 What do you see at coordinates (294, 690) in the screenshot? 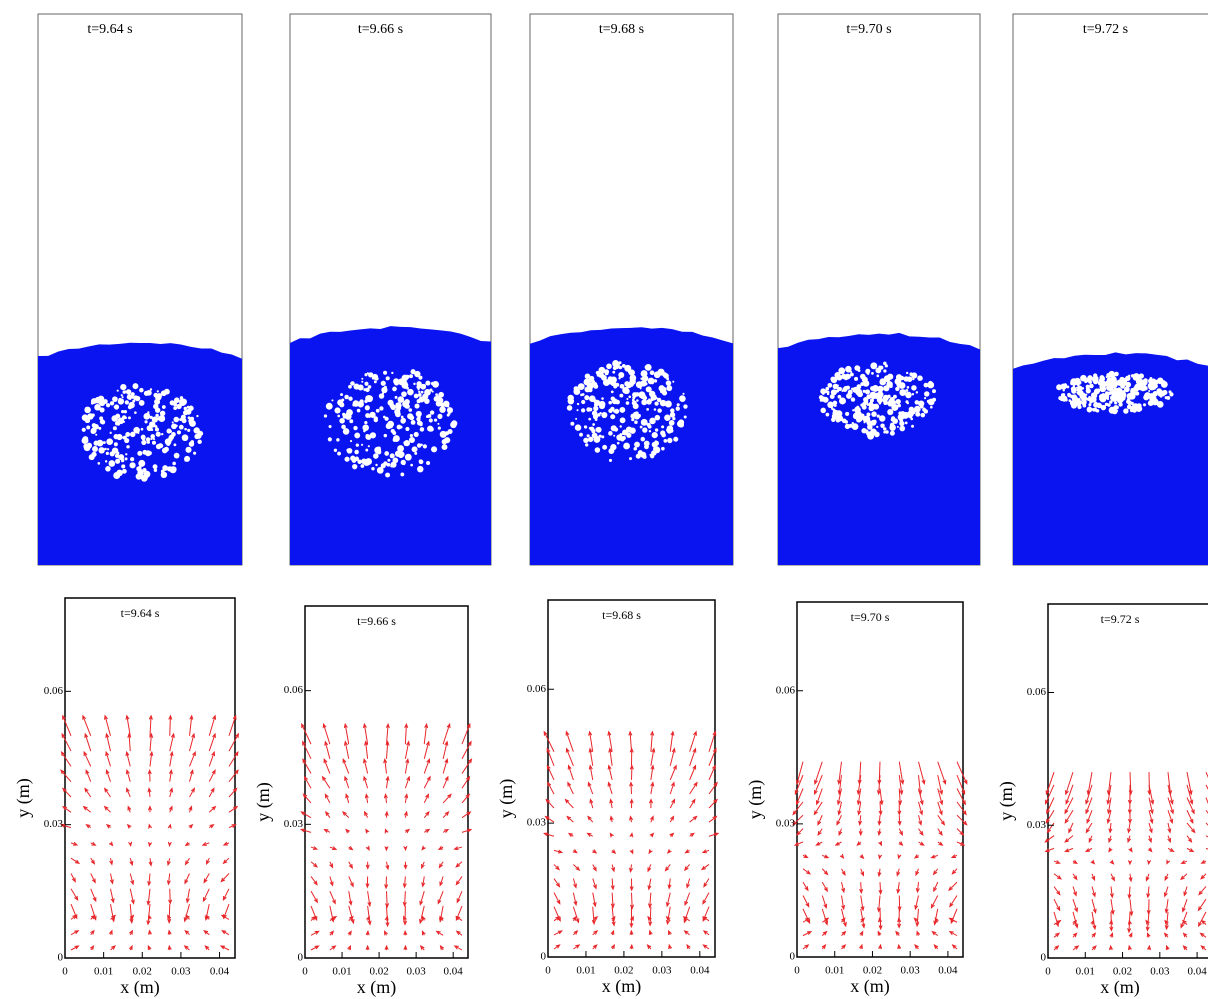
I see `y-tick-label: 0.06` at bounding box center [294, 690].